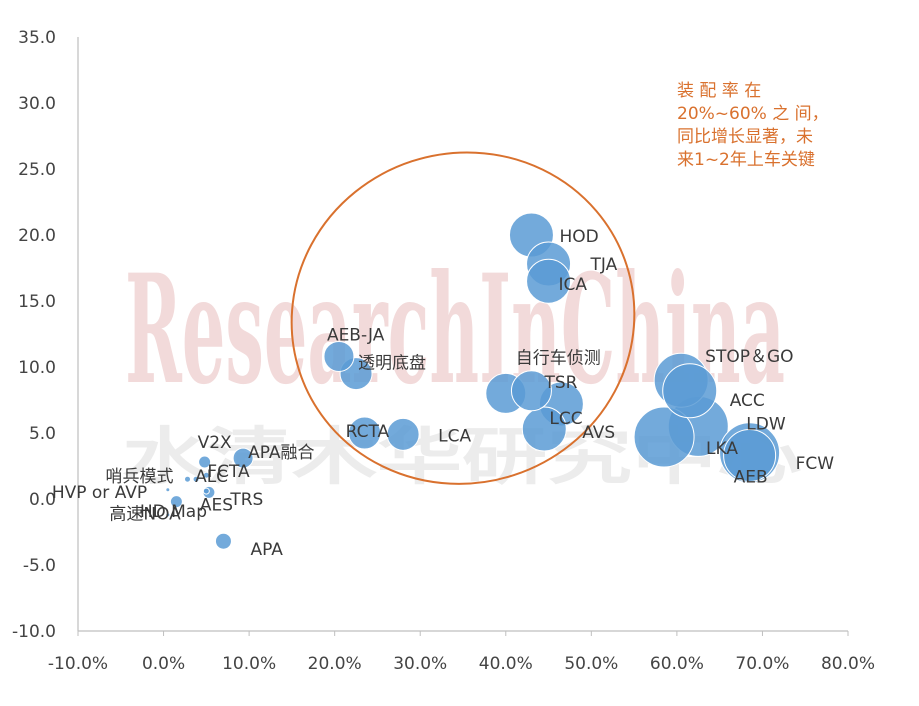 Image resolution: width=919 pixels, height=706 pixels. I want to click on bubble-label: AEB-JA, so click(356, 335).